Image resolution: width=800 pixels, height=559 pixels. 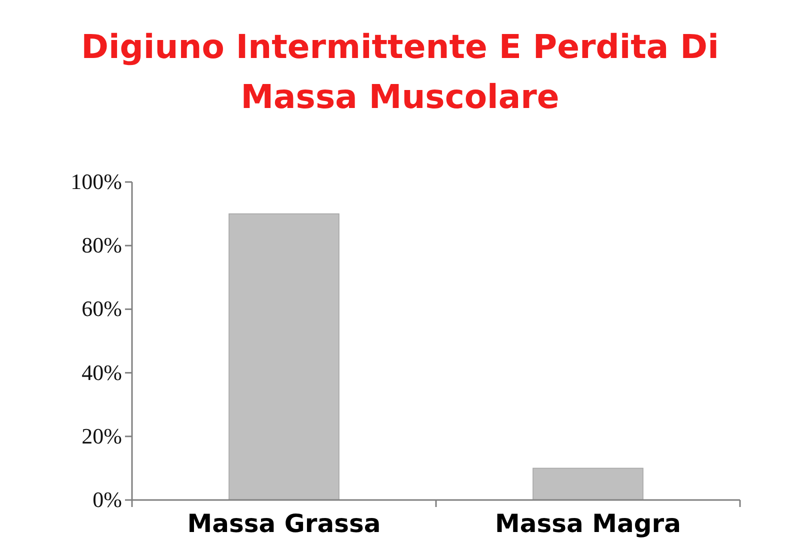 I want to click on y-tick-label: 100%, so click(x=96, y=181).